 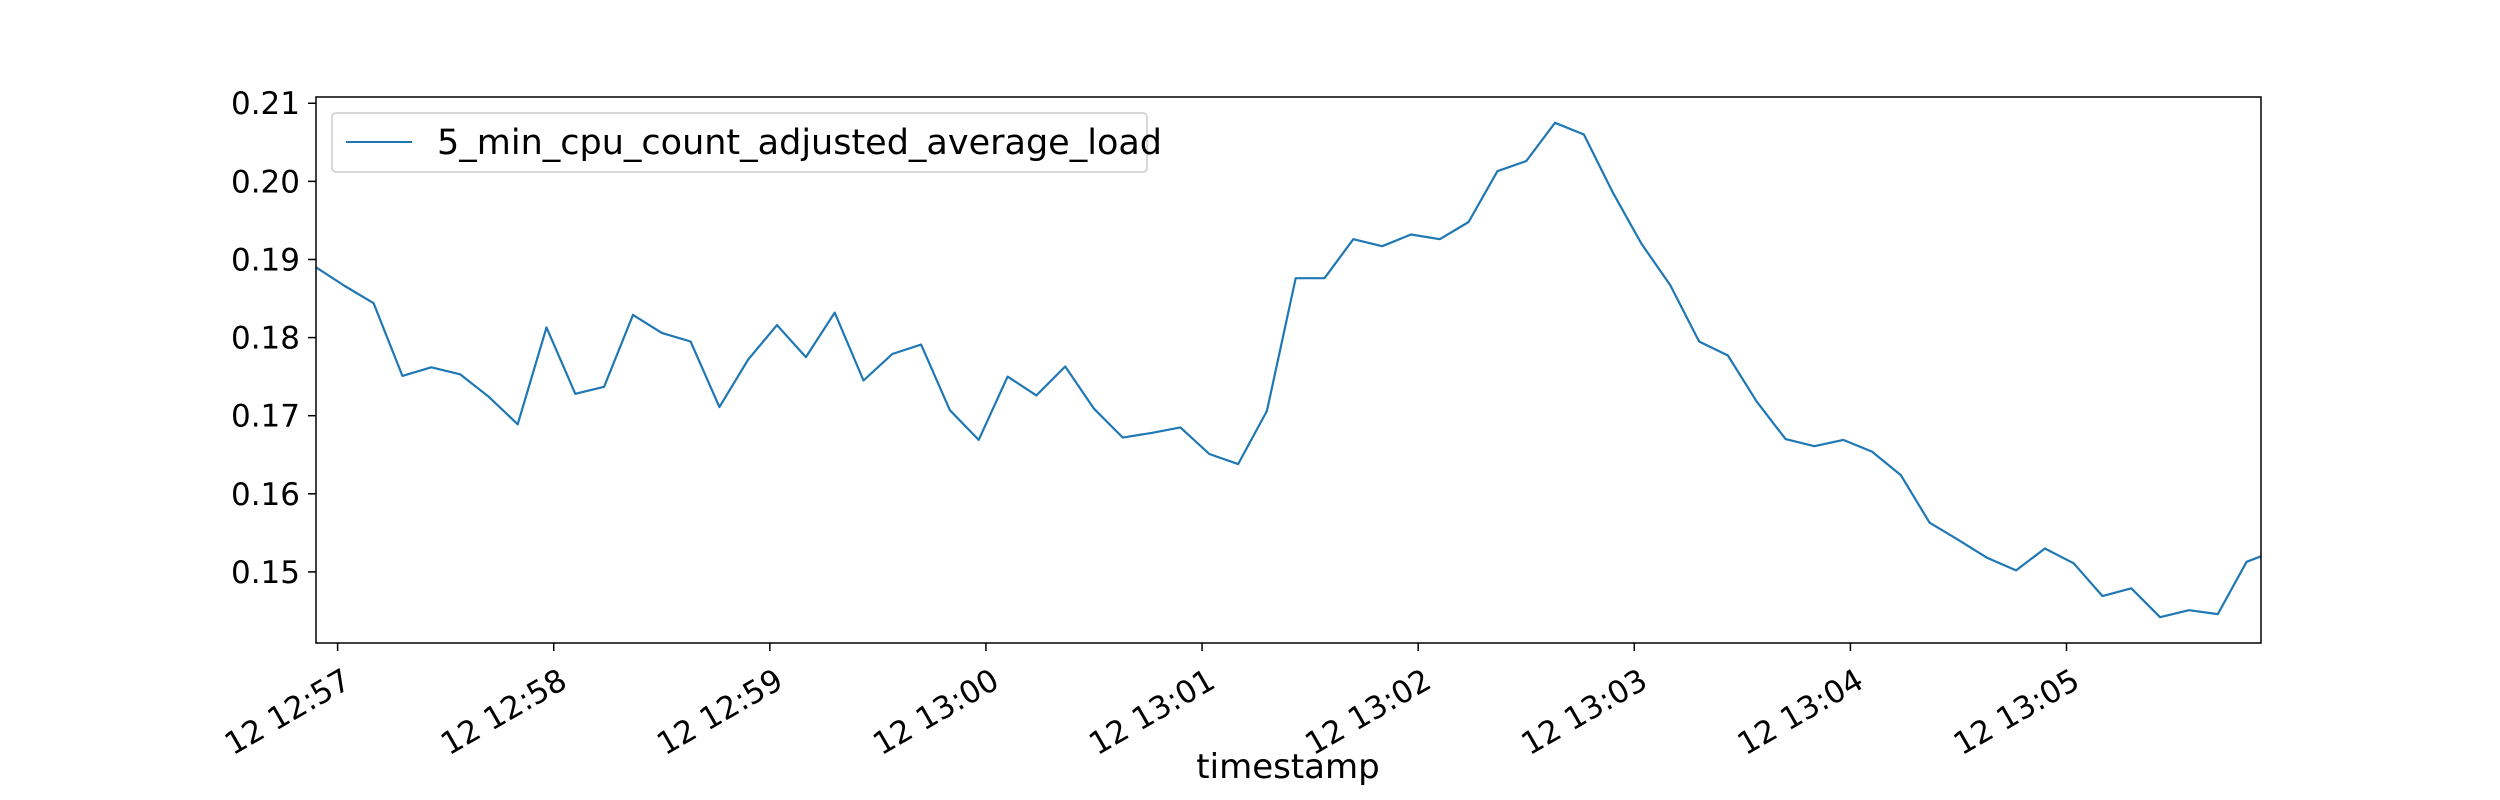 What do you see at coordinates (265, 495) in the screenshot?
I see `y-tick-label: 0.16` at bounding box center [265, 495].